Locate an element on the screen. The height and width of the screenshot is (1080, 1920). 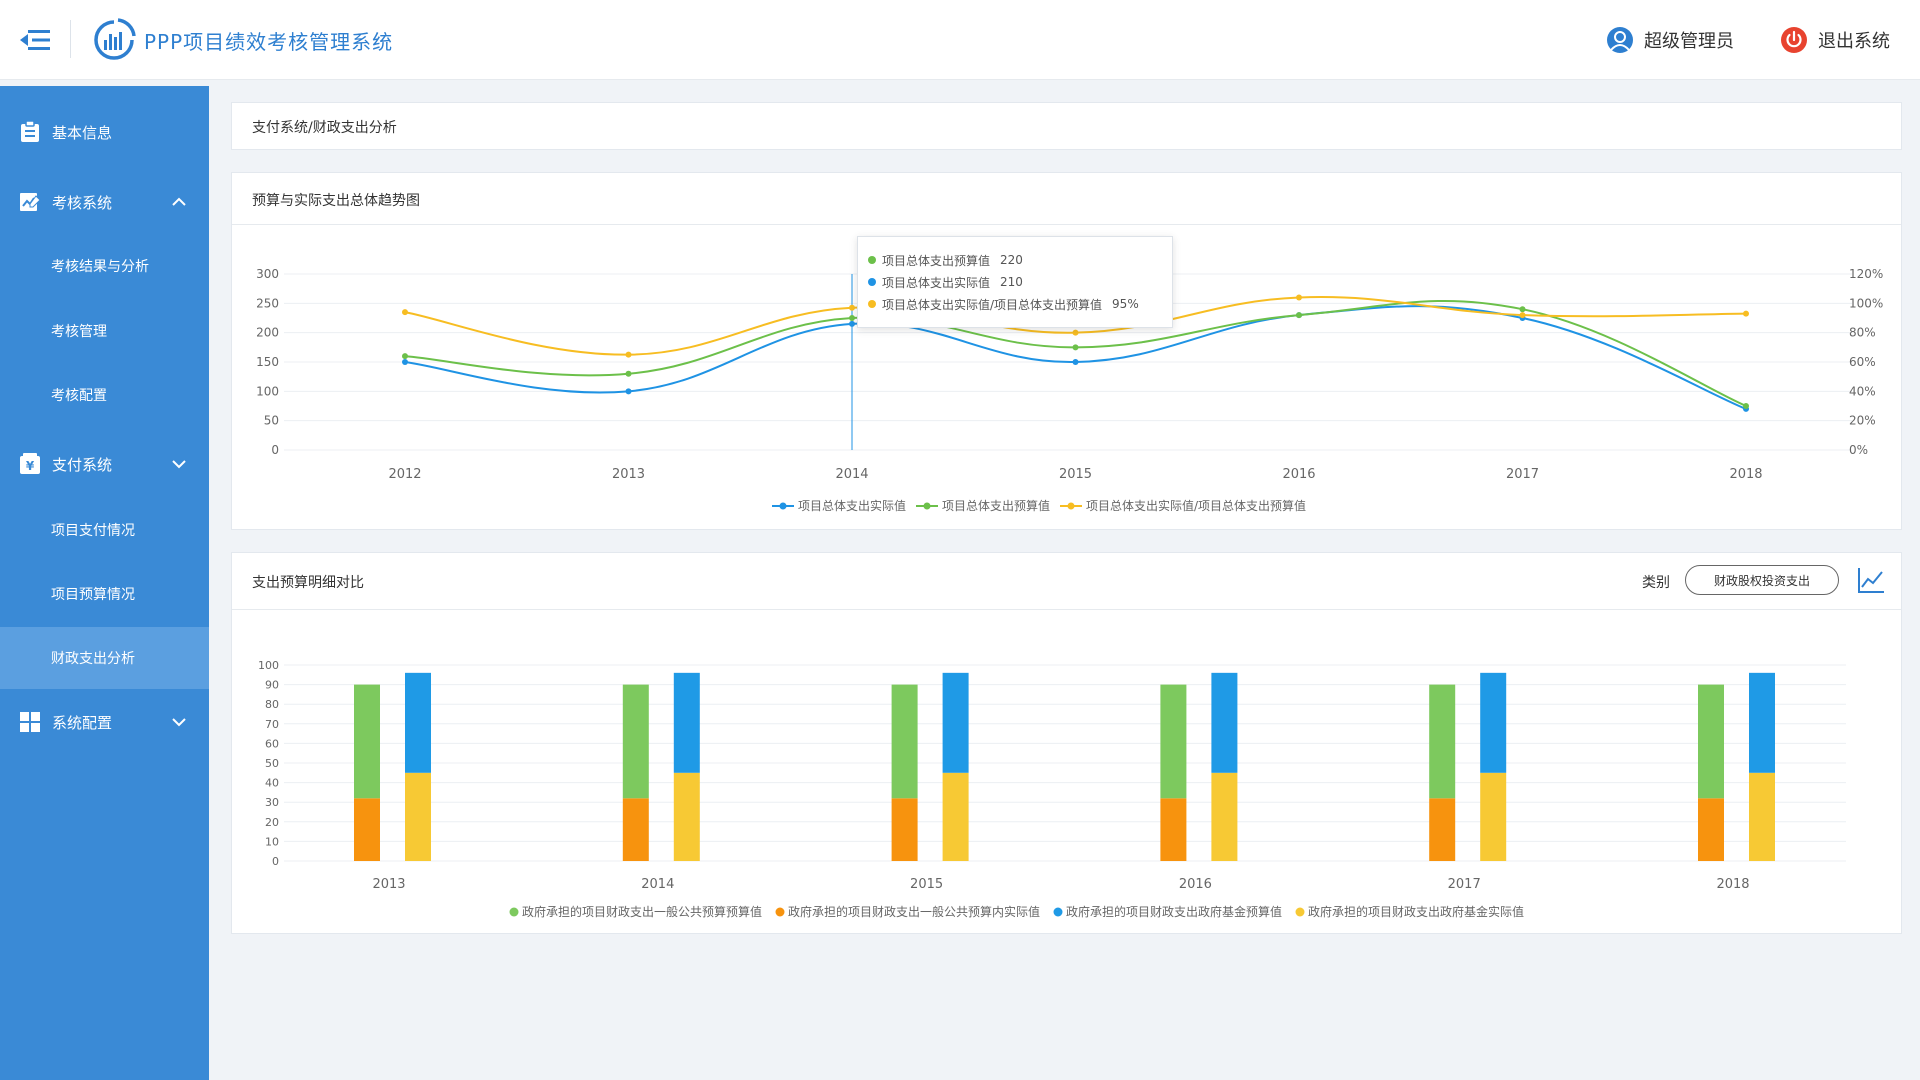
sidebar-subitem-assessment-results: 考核结果与分析 is located at coordinates (100, 267).